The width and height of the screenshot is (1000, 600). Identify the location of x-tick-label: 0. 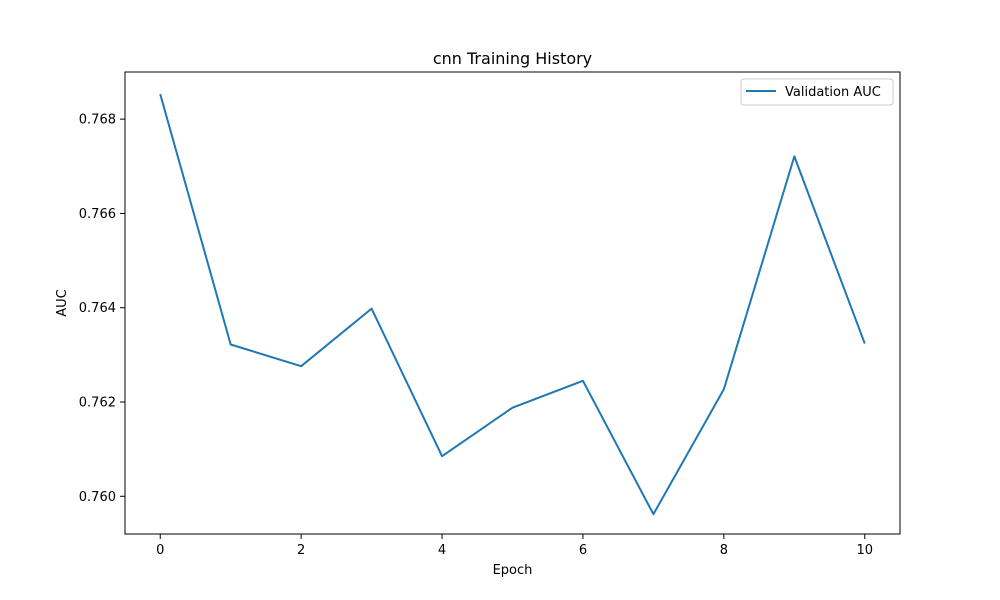
(160, 550).